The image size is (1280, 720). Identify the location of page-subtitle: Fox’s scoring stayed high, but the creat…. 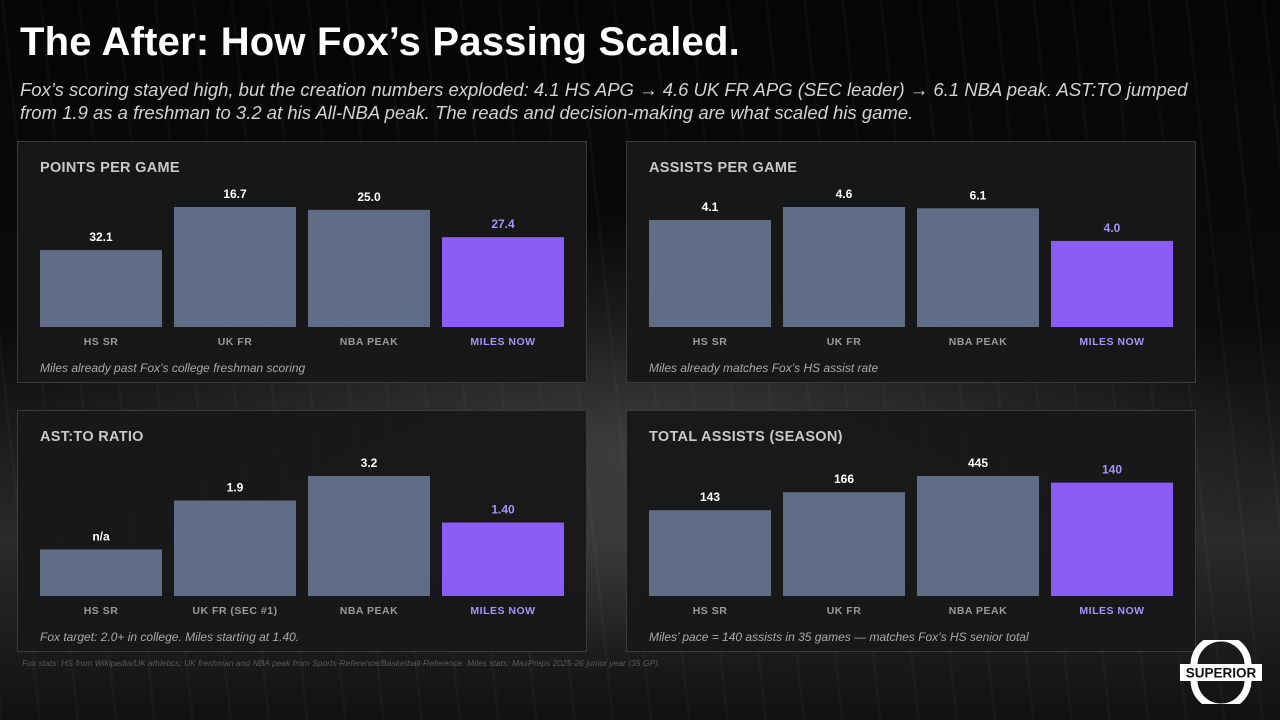
(604, 101).